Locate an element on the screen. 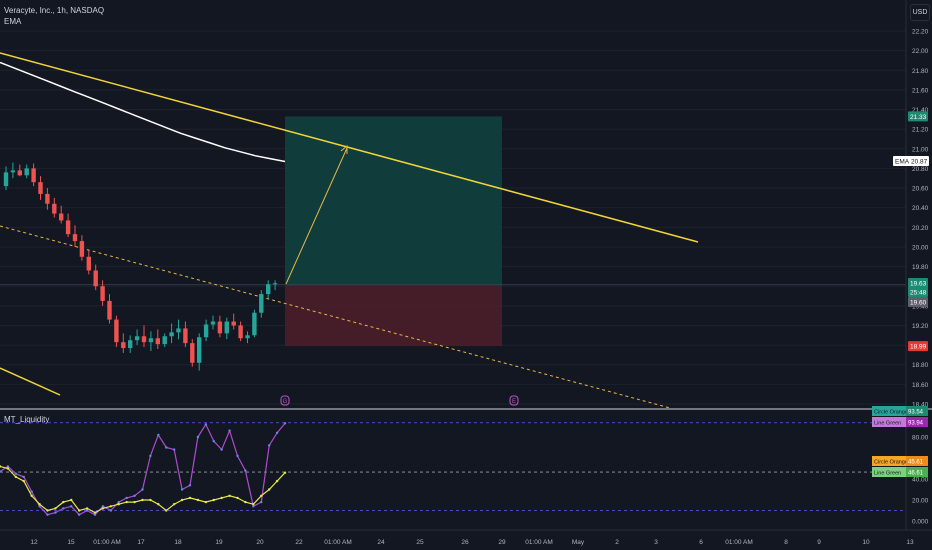 This screenshot has height=550, width=932. arrow-head is located at coordinates (344, 149).